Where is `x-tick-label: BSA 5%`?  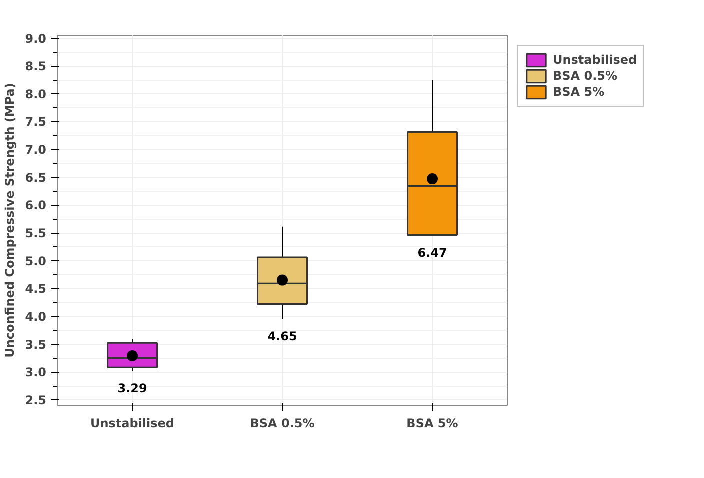
x-tick-label: BSA 5% is located at coordinates (432, 423).